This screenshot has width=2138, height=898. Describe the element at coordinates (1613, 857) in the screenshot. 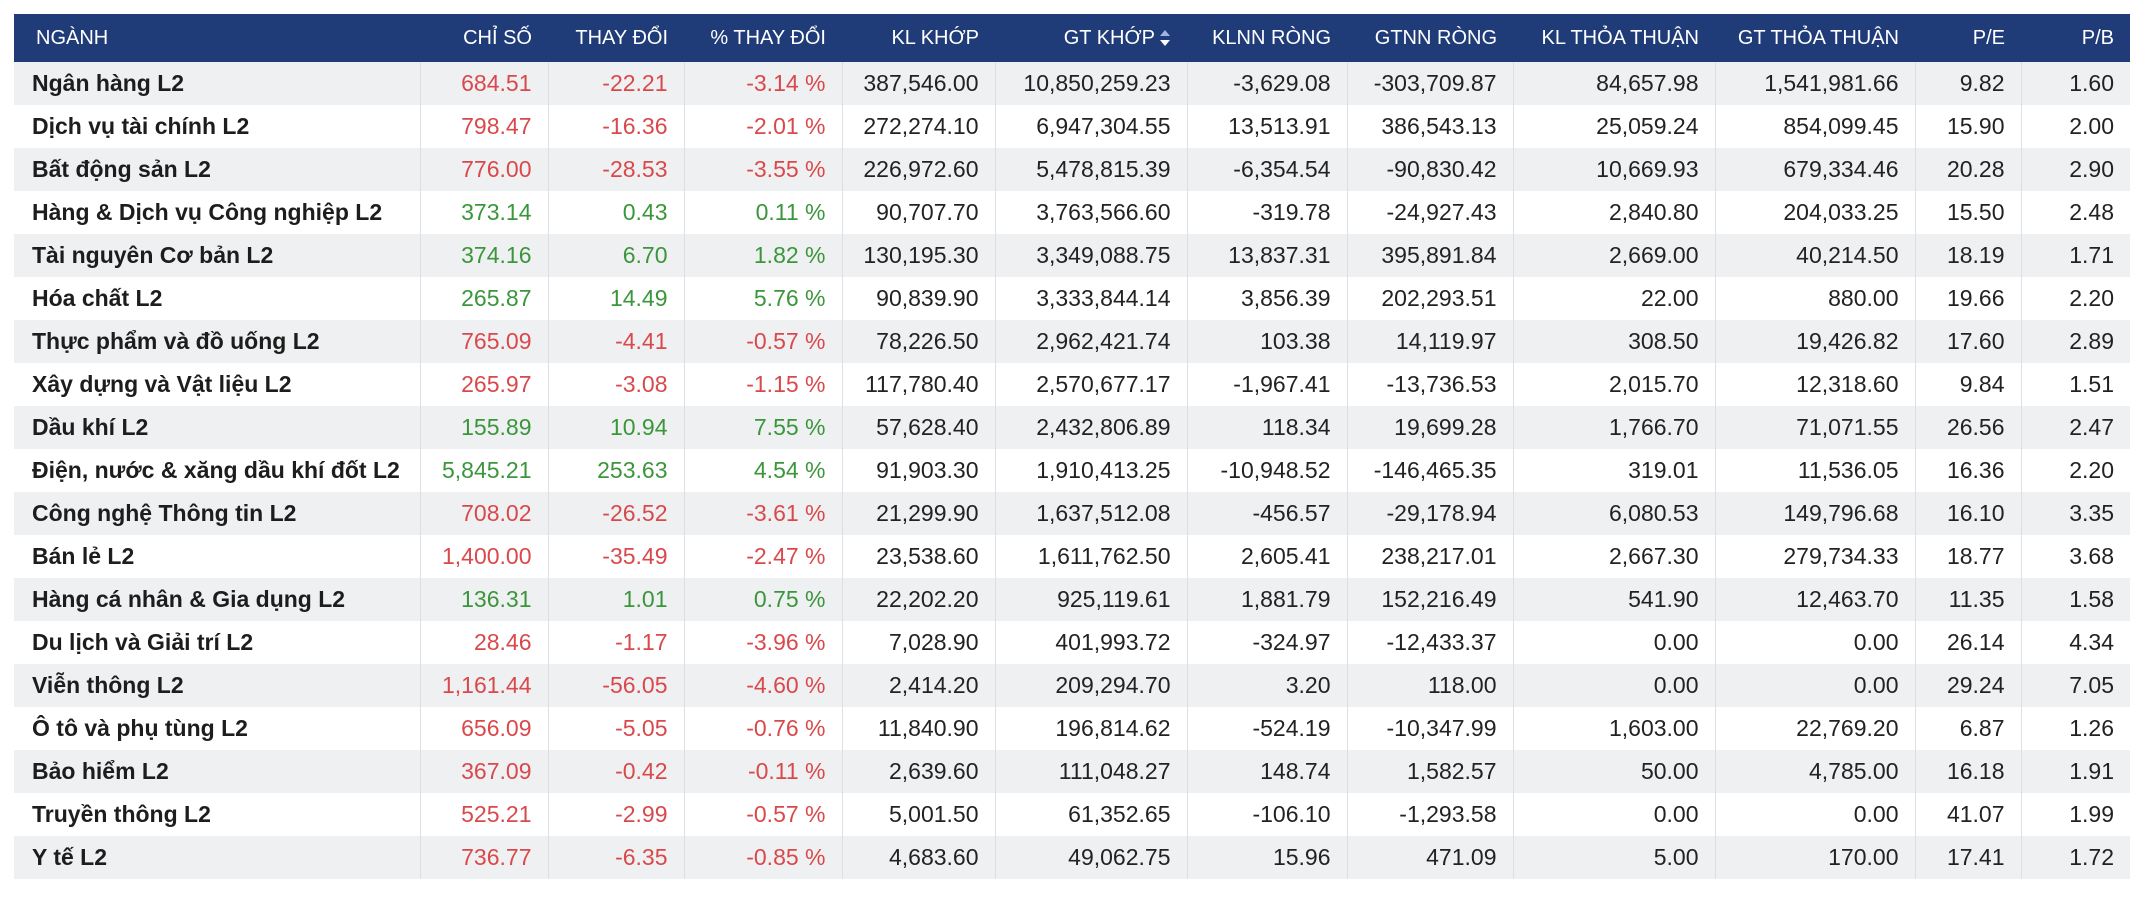

I see `cell: 5.00` at that location.